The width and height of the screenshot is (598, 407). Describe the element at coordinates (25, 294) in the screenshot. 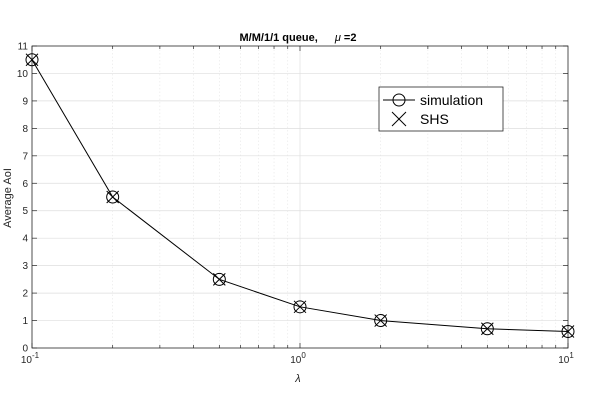

I see `y-tick-label: 2` at that location.